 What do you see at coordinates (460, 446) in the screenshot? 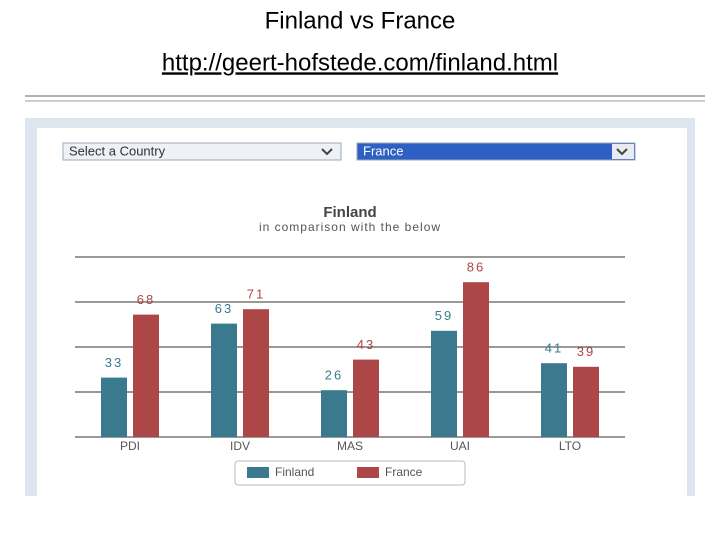
I see `x-tick-label: UAI` at bounding box center [460, 446].